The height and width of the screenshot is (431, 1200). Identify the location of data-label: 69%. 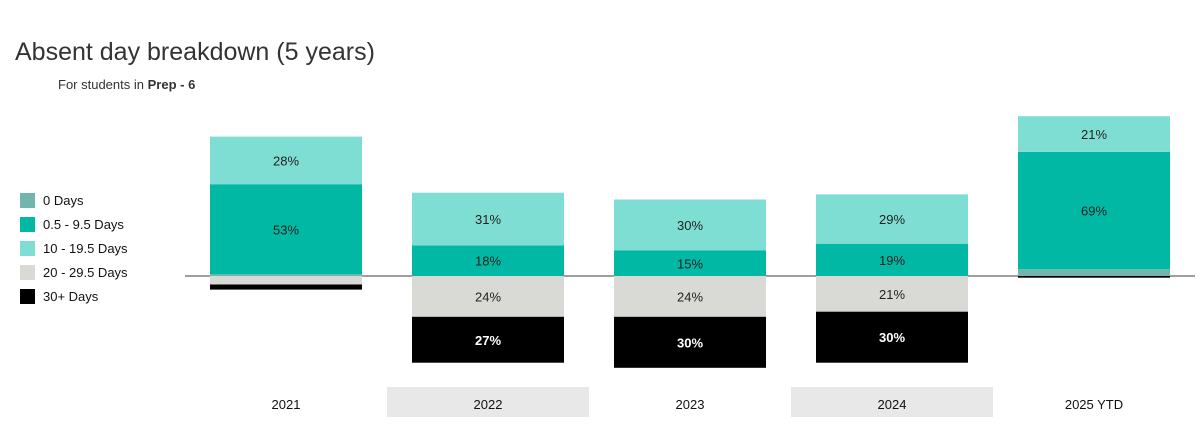
(1094, 211).